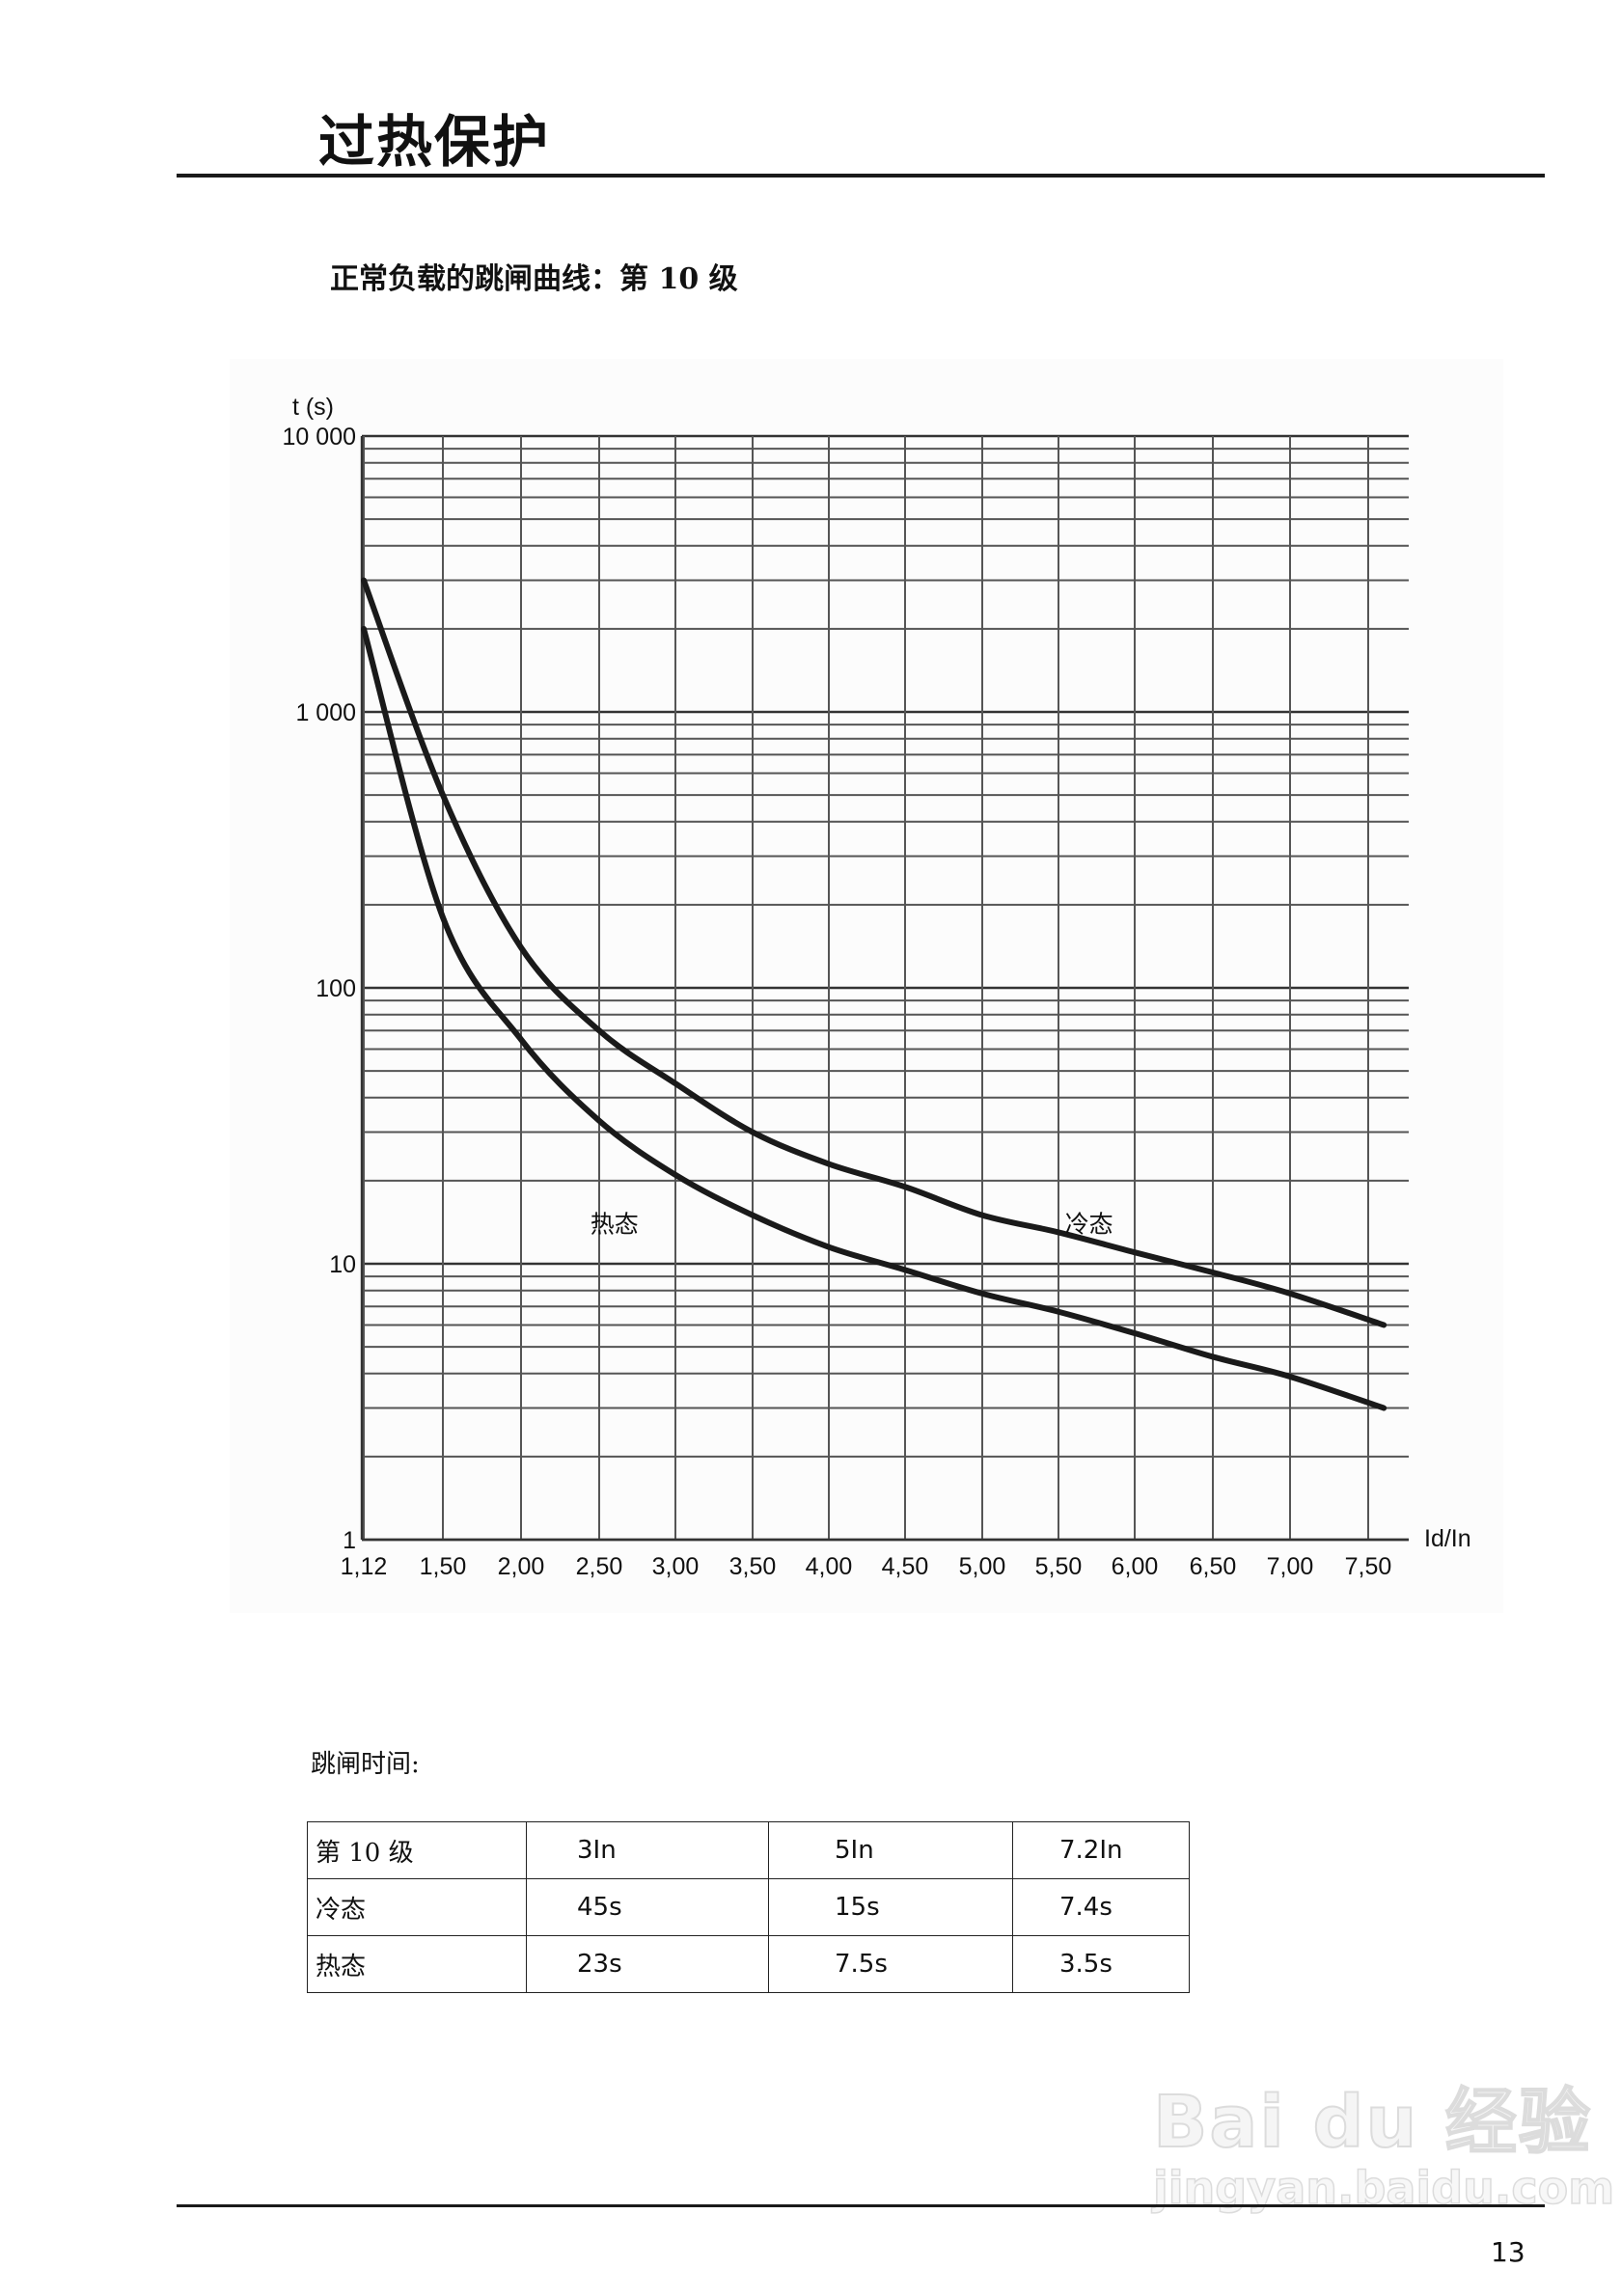  Describe the element at coordinates (753, 1566) in the screenshot. I see `svg-text: 3,50` at that location.